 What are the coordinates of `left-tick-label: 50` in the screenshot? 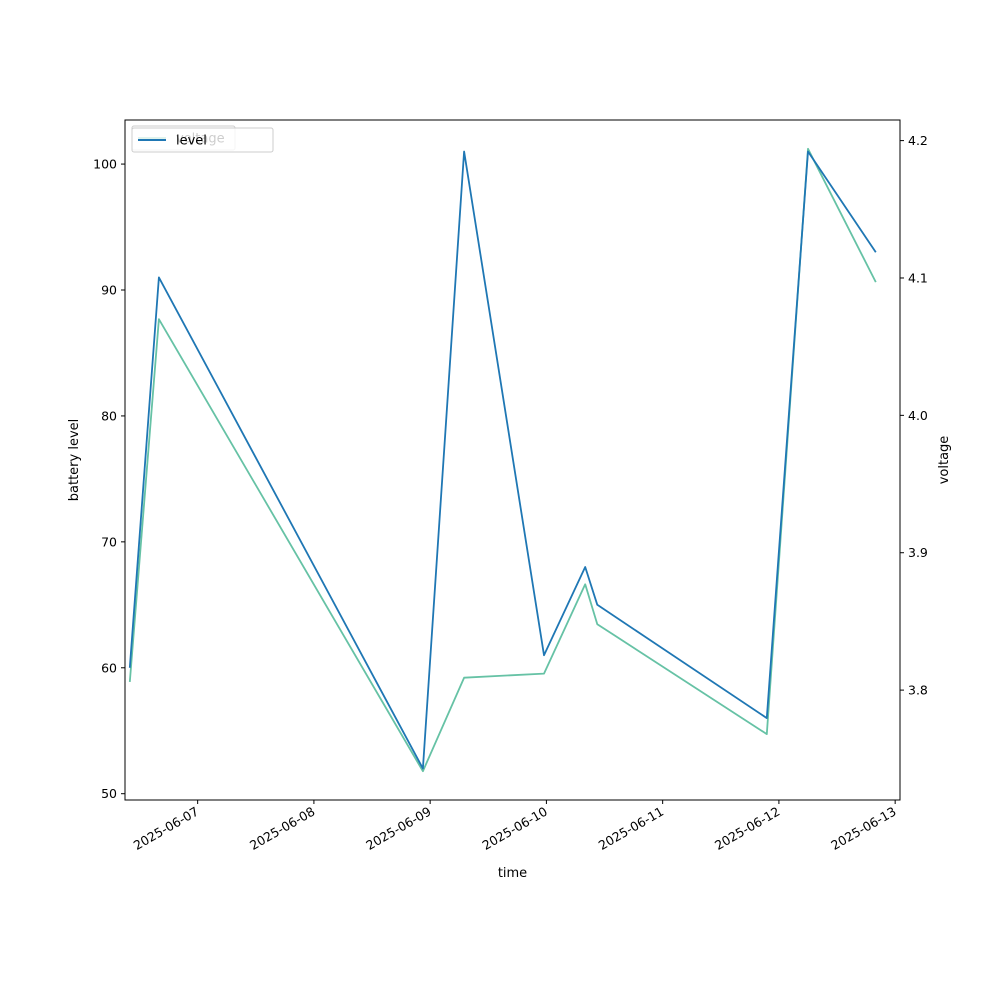 It's located at (109, 793).